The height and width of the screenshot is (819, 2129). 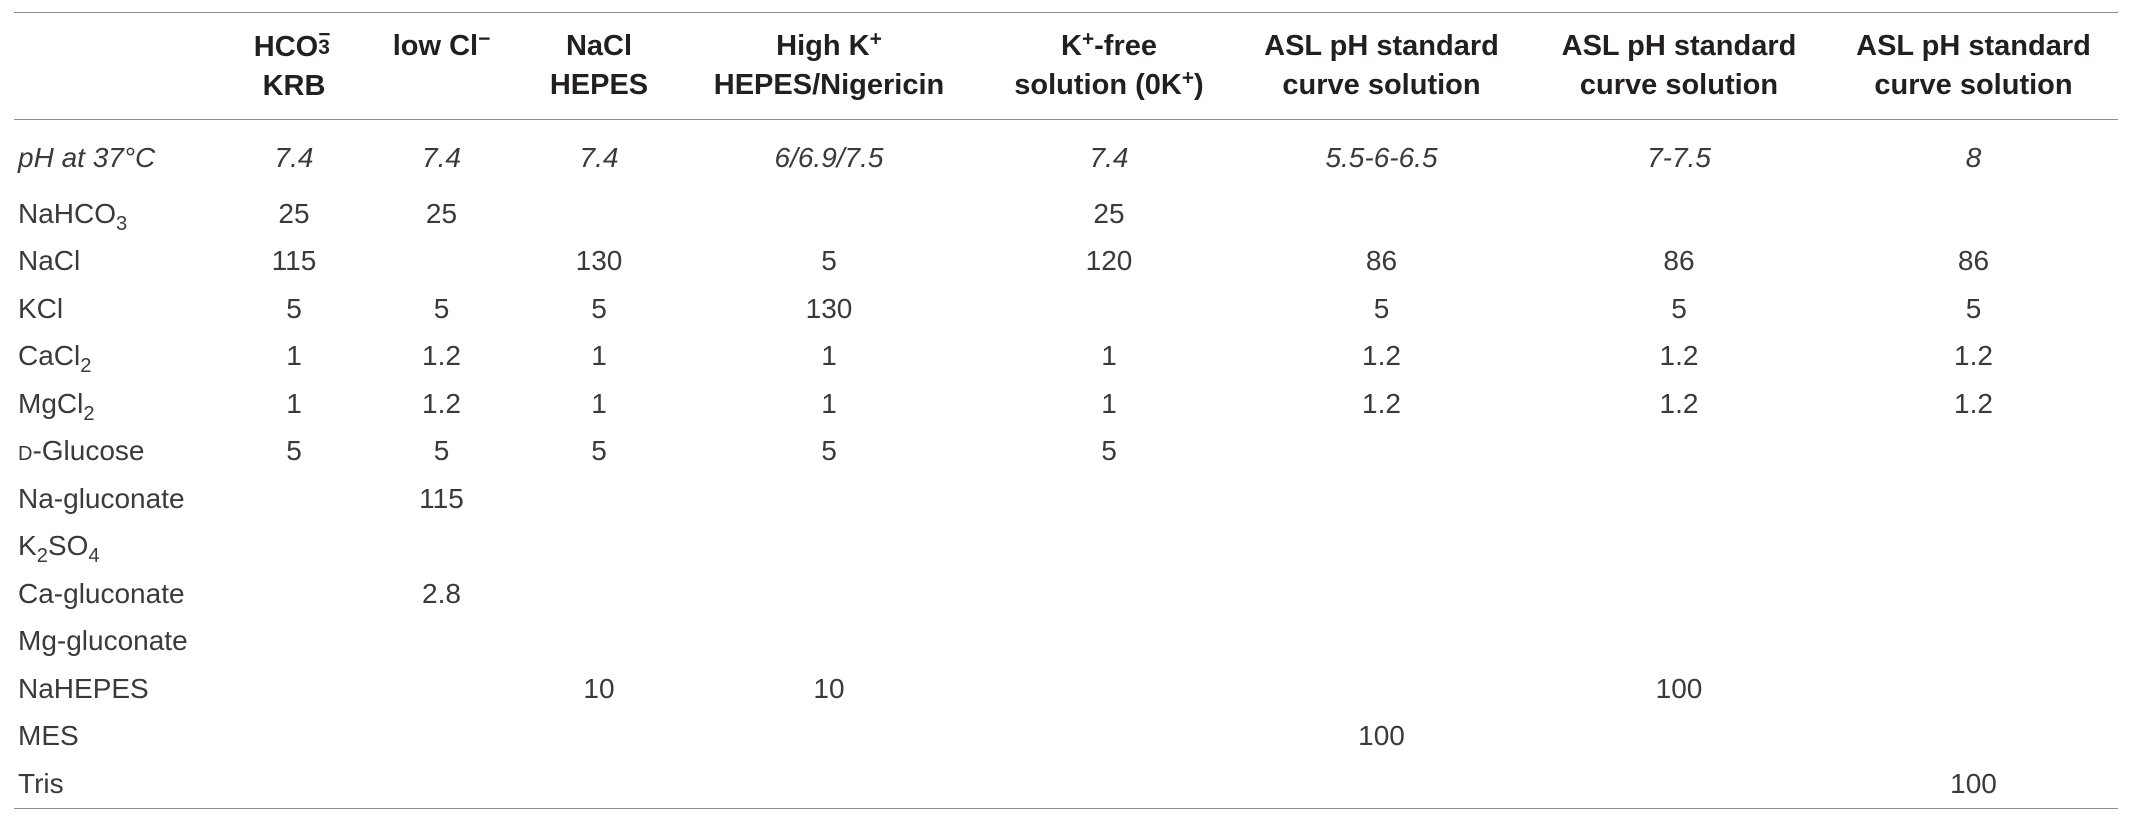 I want to click on table-cell: 2.8, so click(x=441, y=593).